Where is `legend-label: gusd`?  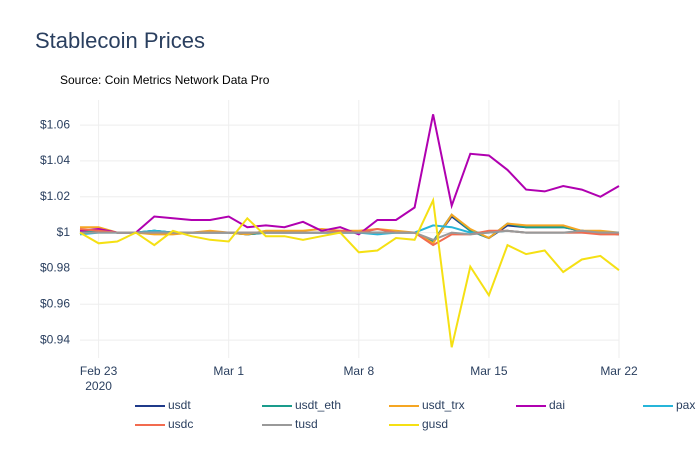 legend-label: gusd is located at coordinates (435, 424).